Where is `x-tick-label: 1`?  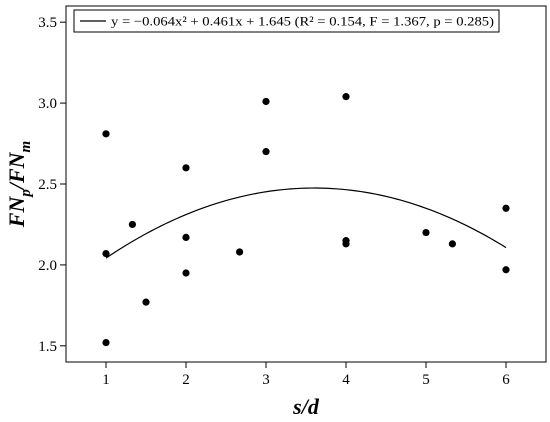
x-tick-label: 1 is located at coordinates (106, 380).